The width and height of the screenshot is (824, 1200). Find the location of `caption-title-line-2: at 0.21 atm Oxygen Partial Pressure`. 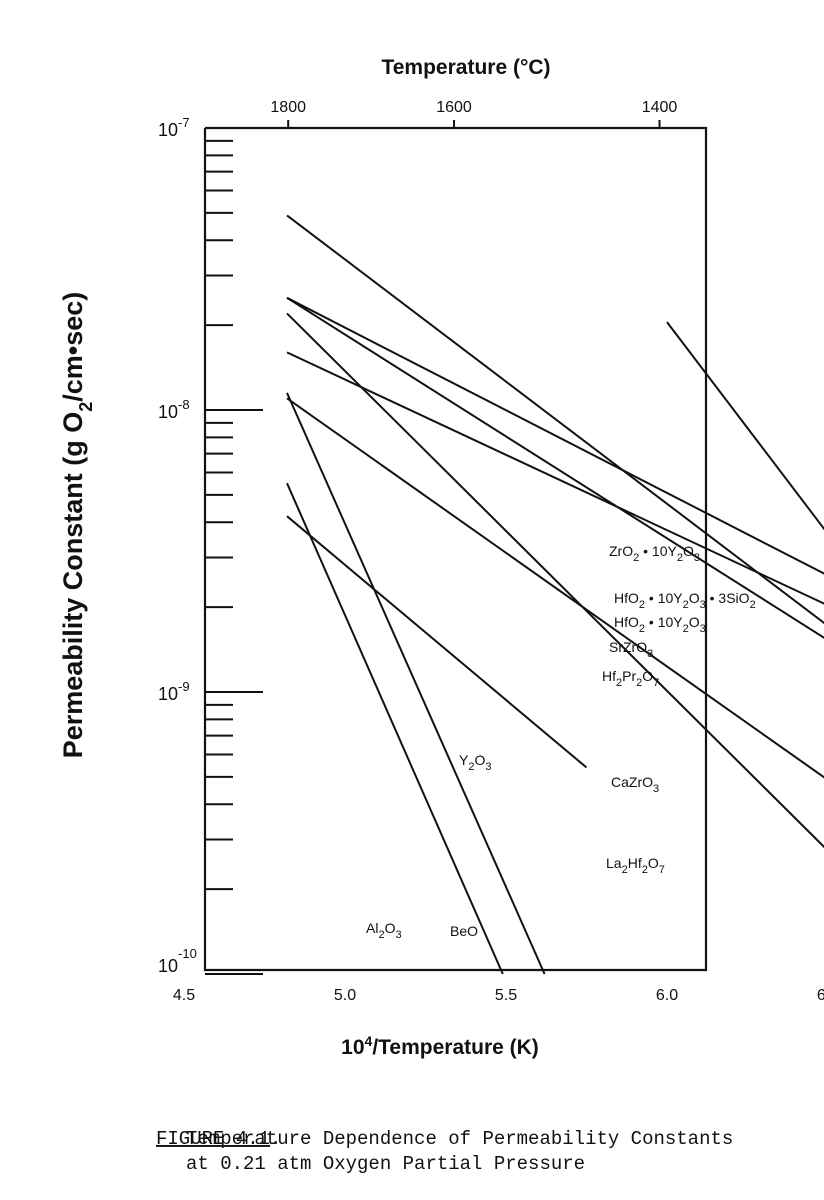

caption-title-line-2: at 0.21 atm Oxygen Partial Pressure is located at coordinates (385, 1164).